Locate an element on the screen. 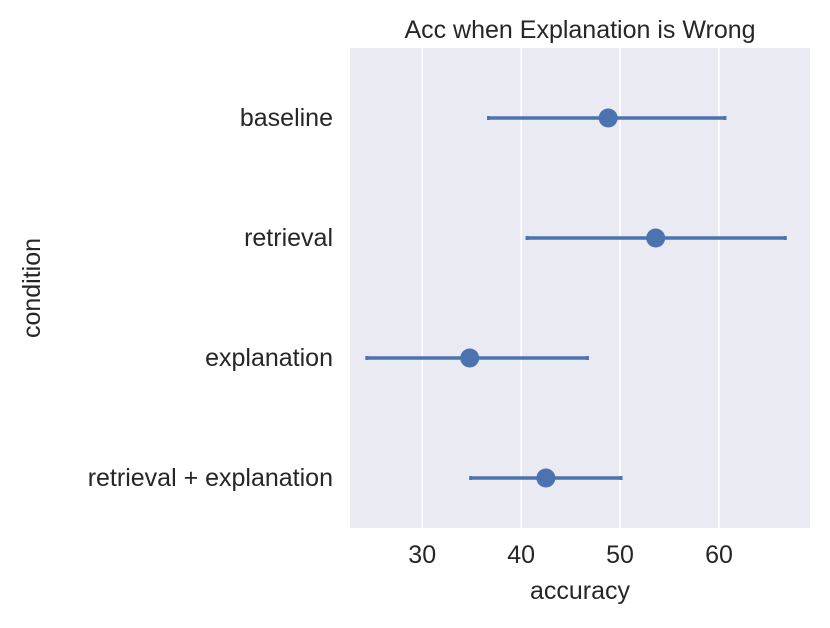  y-tick-label-0: baseline is located at coordinates (286, 118).